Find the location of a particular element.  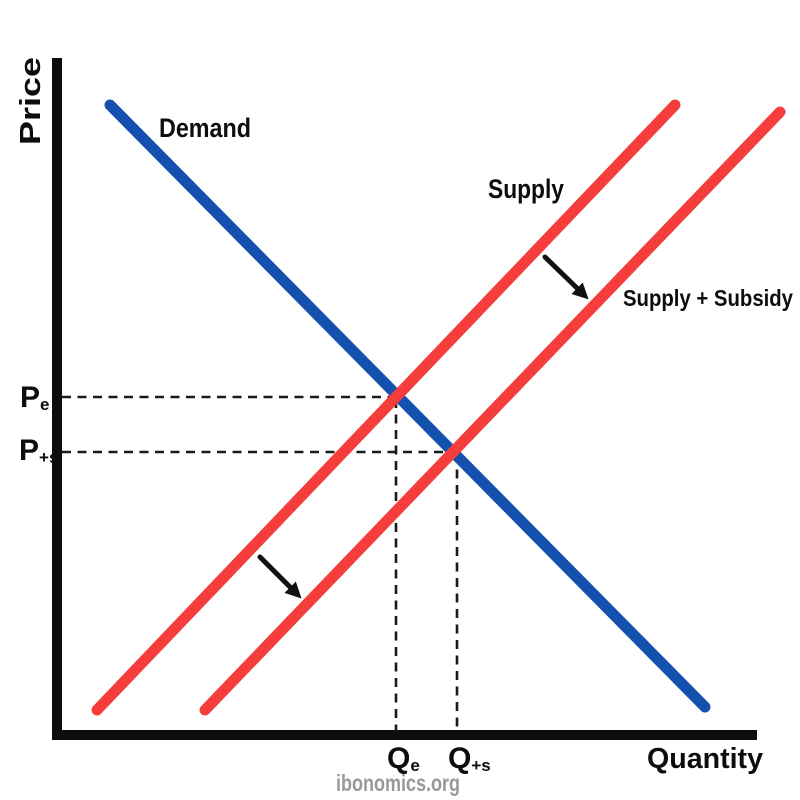

qs-label: Q+s is located at coordinates (469, 758).